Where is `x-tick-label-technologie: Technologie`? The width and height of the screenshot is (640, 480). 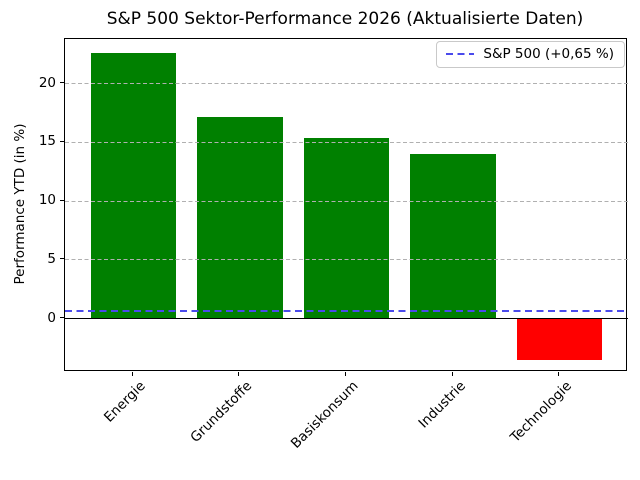
x-tick-label-technologie: Technologie is located at coordinates (541, 412).